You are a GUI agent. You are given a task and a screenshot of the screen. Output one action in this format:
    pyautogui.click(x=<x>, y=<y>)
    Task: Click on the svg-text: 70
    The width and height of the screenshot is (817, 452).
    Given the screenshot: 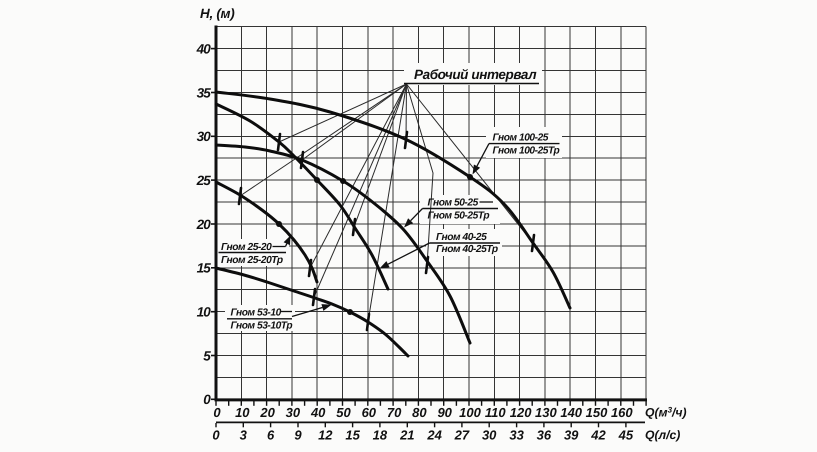 What is the action you would take?
    pyautogui.click(x=394, y=412)
    